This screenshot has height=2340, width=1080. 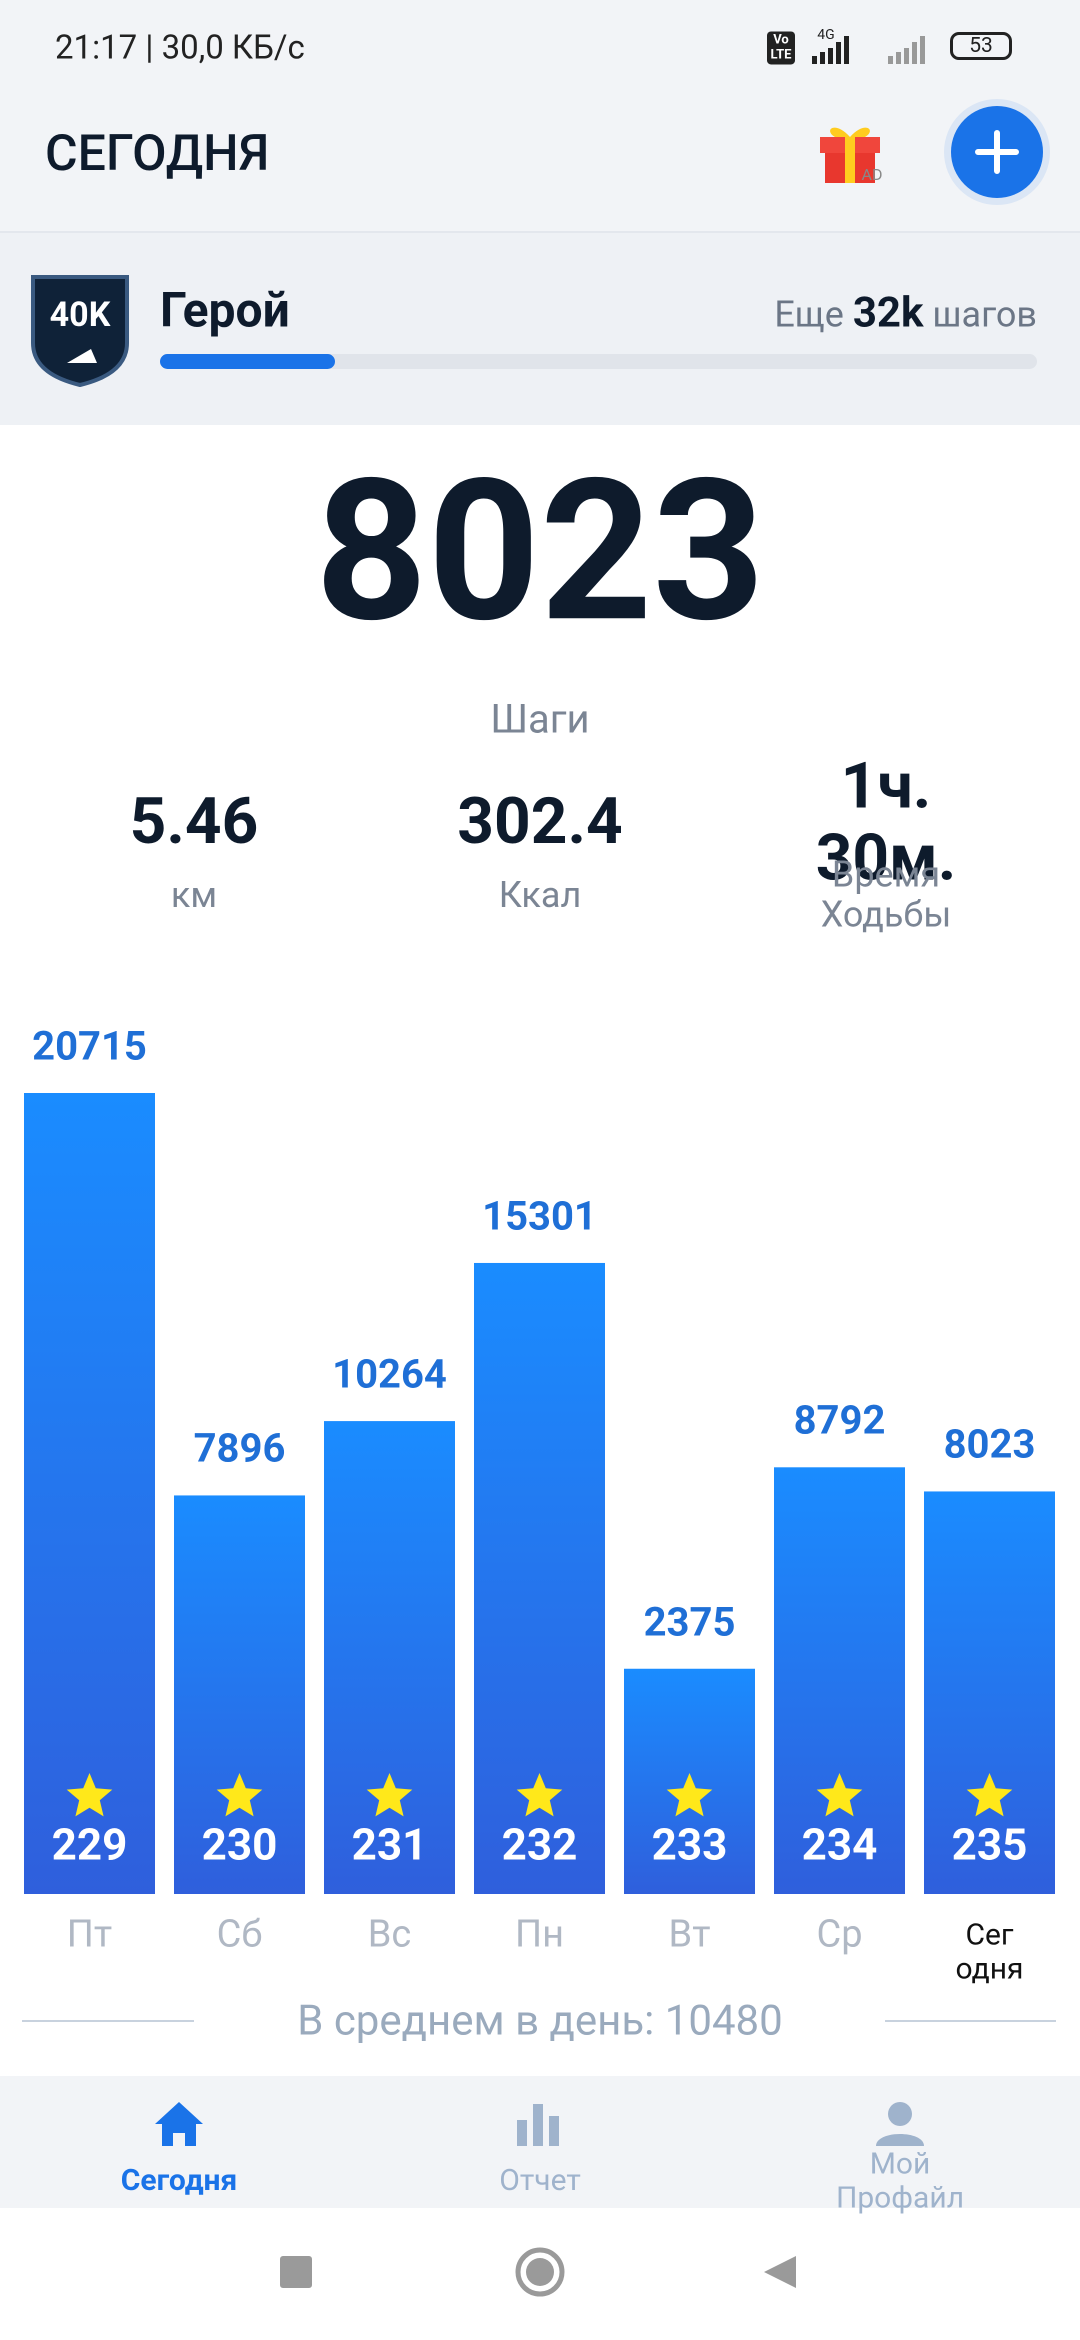 What do you see at coordinates (886, 821) in the screenshot?
I see `stat-value: 1ч. 30м.` at bounding box center [886, 821].